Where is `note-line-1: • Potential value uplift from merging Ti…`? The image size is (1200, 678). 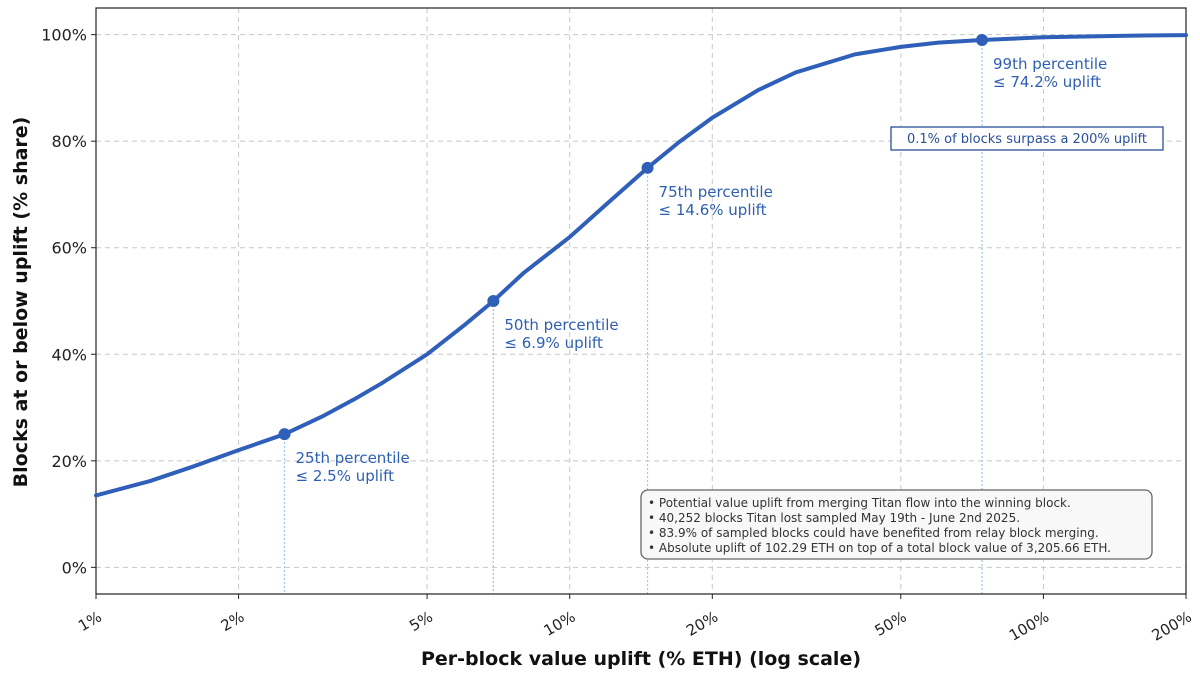
note-line-1: • Potential value uplift from merging Ti… is located at coordinates (859, 503).